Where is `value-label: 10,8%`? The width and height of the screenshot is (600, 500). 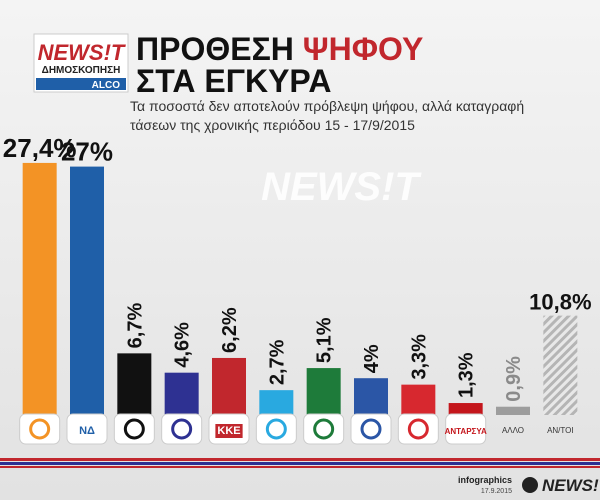
value-label: 10,8% is located at coordinates (560, 302).